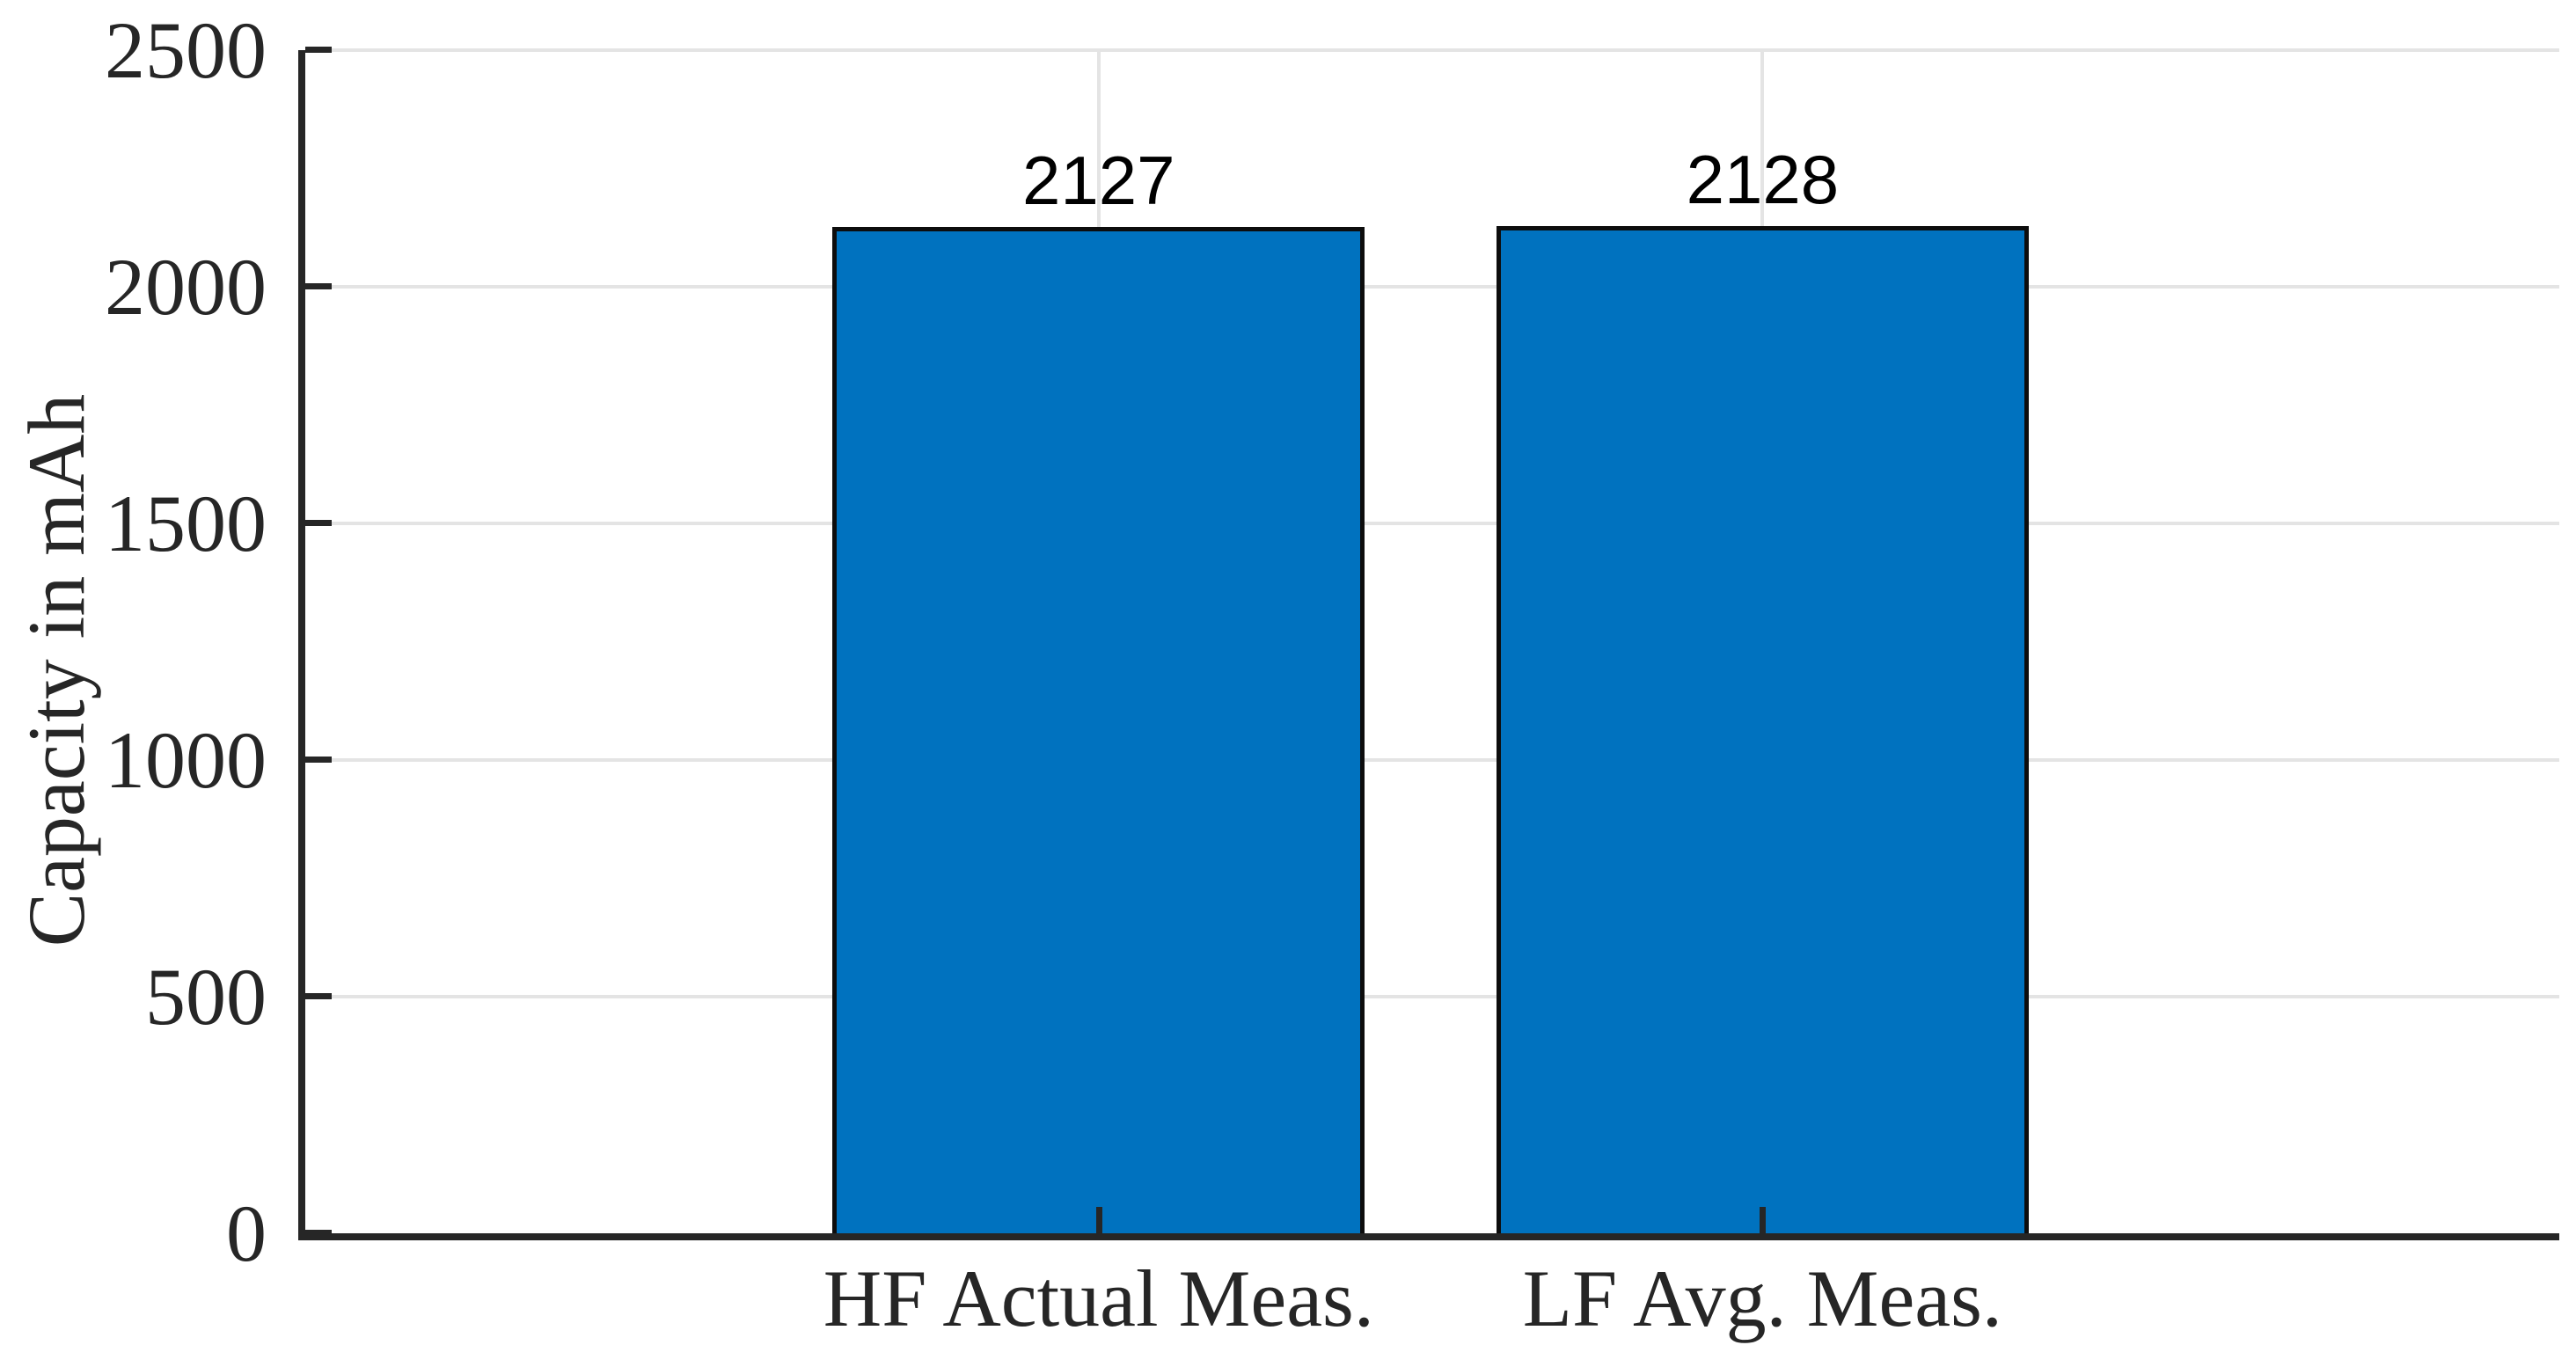 Image resolution: width=2576 pixels, height=1367 pixels. What do you see at coordinates (1762, 1298) in the screenshot?
I see `x-tick-label: LF Avg. Meas.` at bounding box center [1762, 1298].